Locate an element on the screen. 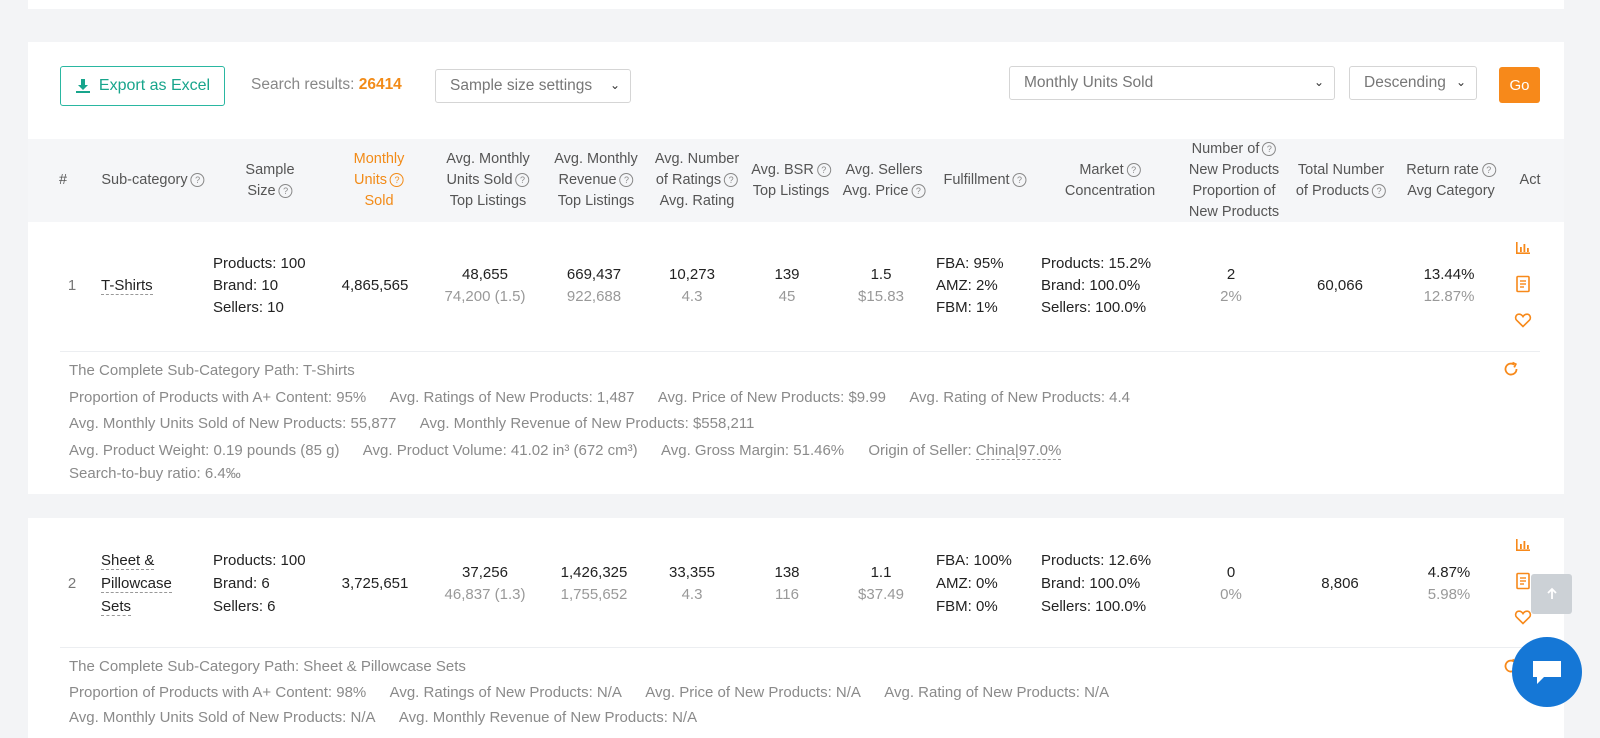  subcategory-name: Sets is located at coordinates (116, 607).